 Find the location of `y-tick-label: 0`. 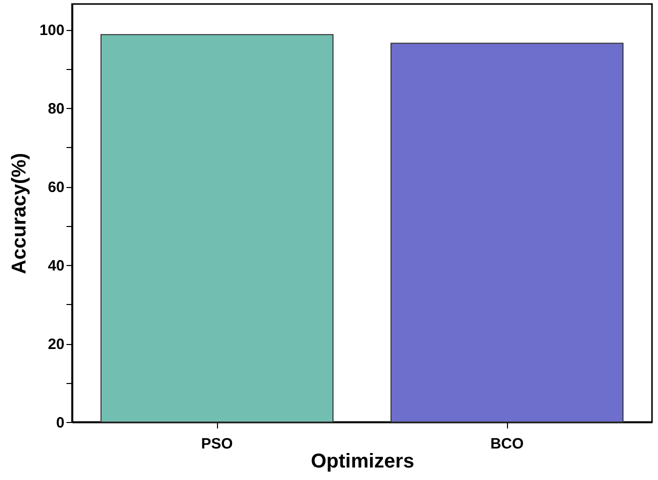

y-tick-label: 0 is located at coordinates (60, 423).